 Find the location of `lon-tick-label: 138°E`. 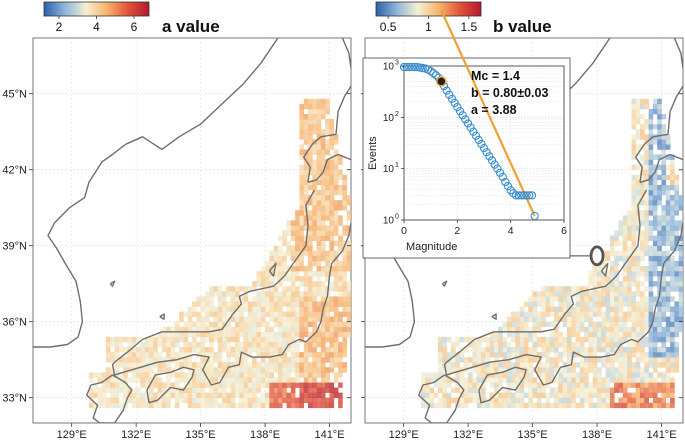

lon-tick-label: 138°E is located at coordinates (597, 435).